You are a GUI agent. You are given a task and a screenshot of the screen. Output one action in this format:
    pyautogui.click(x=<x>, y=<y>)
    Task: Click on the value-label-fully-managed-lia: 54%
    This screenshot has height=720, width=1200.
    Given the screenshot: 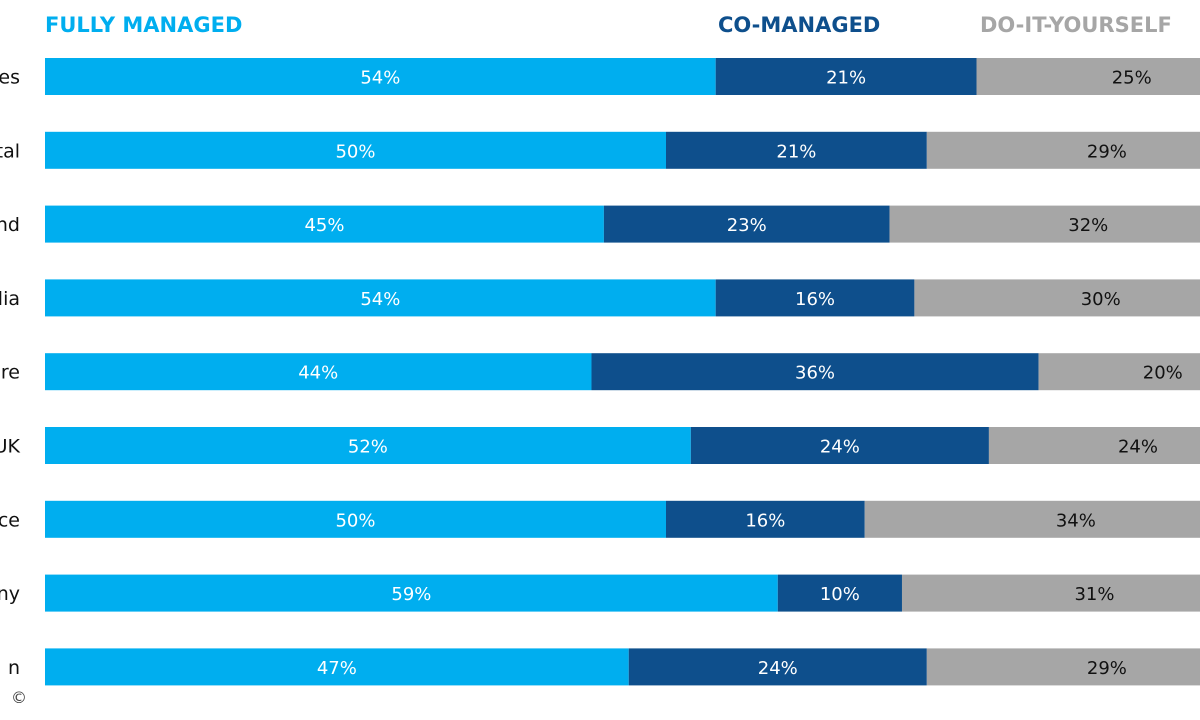 What is the action you would take?
    pyautogui.click(x=380, y=299)
    